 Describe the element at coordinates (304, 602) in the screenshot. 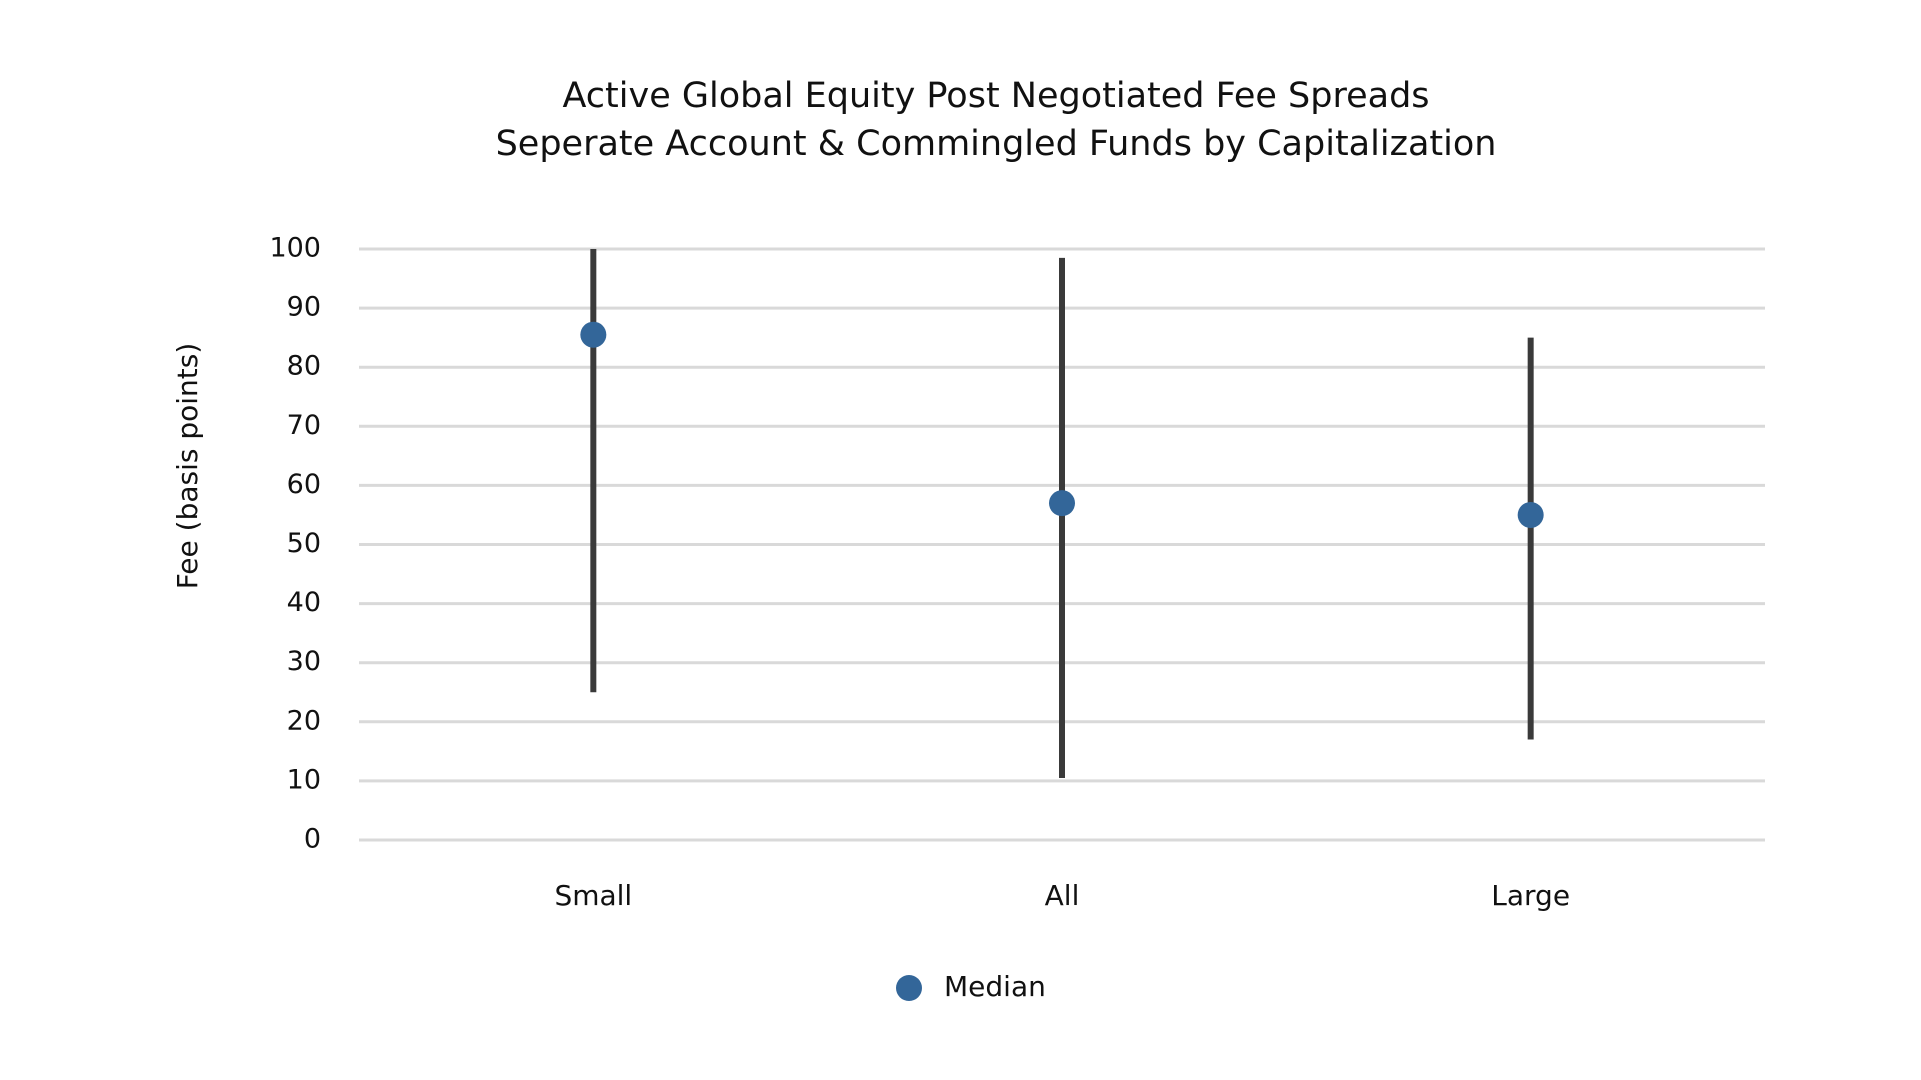

I see `y-tick-label: 40` at that location.